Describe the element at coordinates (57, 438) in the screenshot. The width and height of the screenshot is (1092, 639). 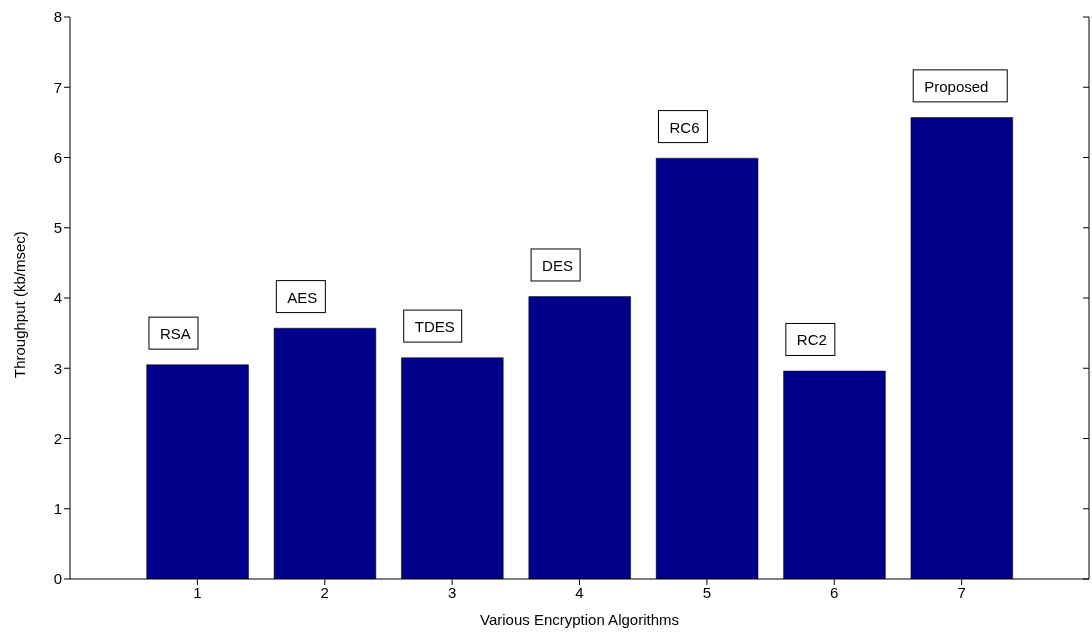
I see `y-tick-label: 2` at that location.